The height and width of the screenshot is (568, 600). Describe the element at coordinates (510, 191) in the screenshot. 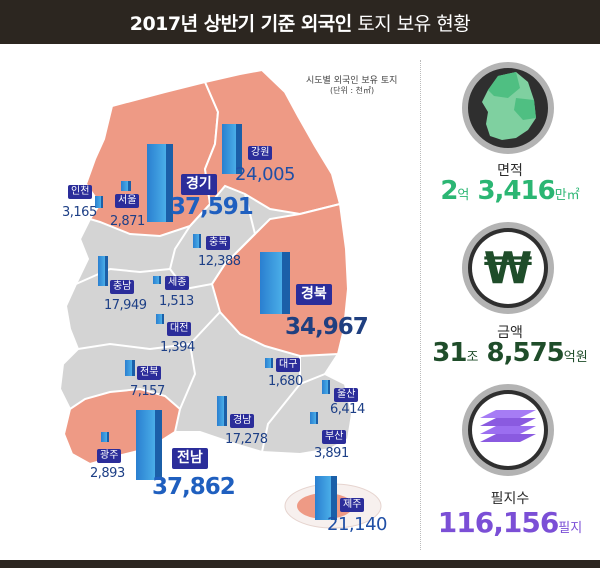

I see `stat-area-value: 2억 3,416만㎡` at that location.